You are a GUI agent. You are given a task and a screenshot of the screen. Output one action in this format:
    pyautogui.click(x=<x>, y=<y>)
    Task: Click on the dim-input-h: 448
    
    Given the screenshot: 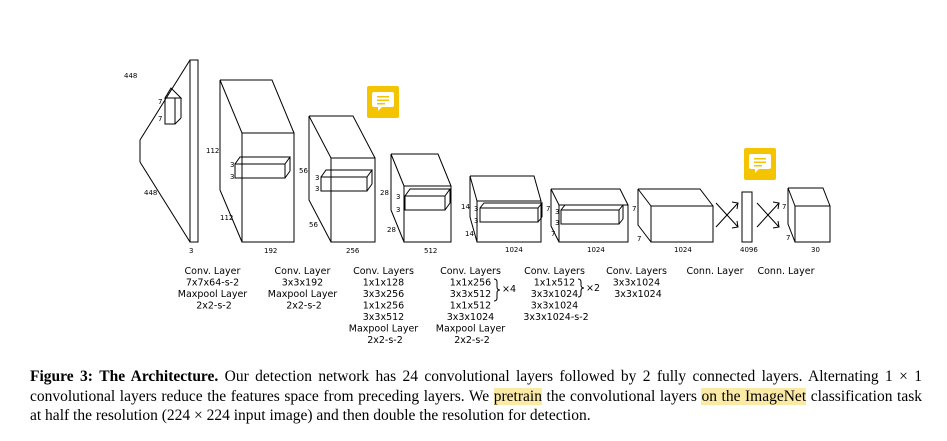 What is the action you would take?
    pyautogui.click(x=130, y=76)
    